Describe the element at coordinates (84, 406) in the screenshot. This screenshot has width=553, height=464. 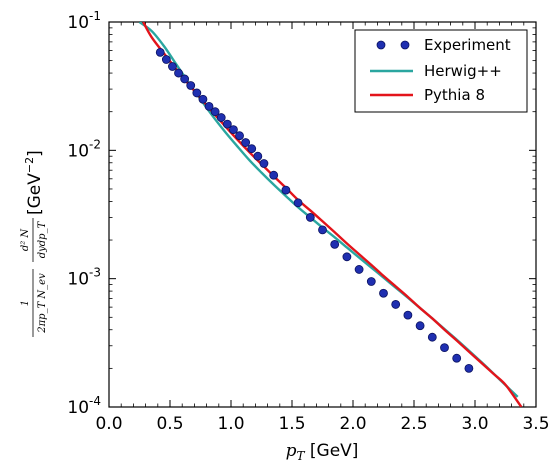
I see `y-tick-label: 10⁻⁴` at that location.